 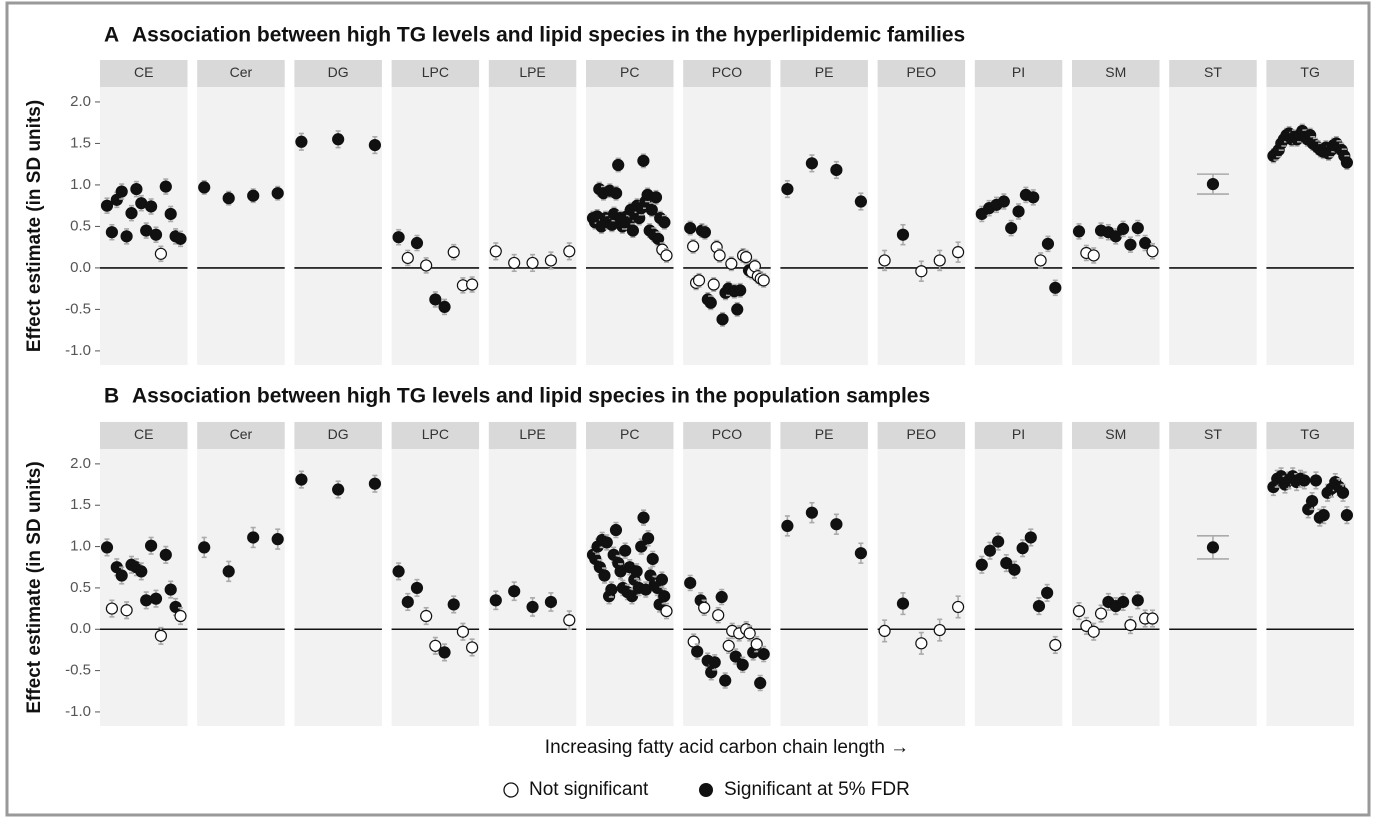 What do you see at coordinates (80, 628) in the screenshot?
I see `y-tick-label: 0.0` at bounding box center [80, 628].